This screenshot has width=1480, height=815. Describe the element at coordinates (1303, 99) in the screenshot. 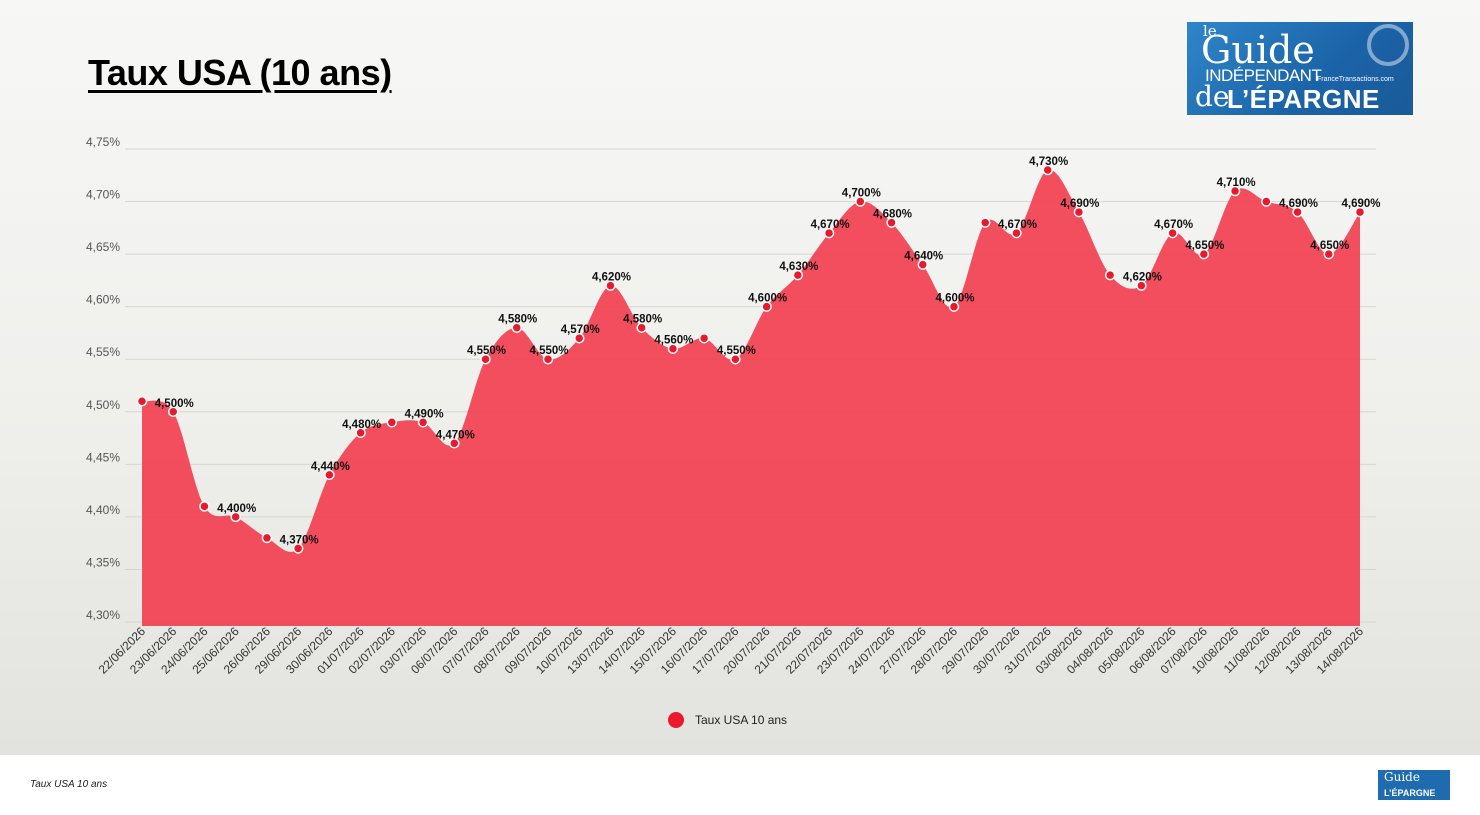

I see `logo-text-epargne: L’ÉPARGNE` at that location.